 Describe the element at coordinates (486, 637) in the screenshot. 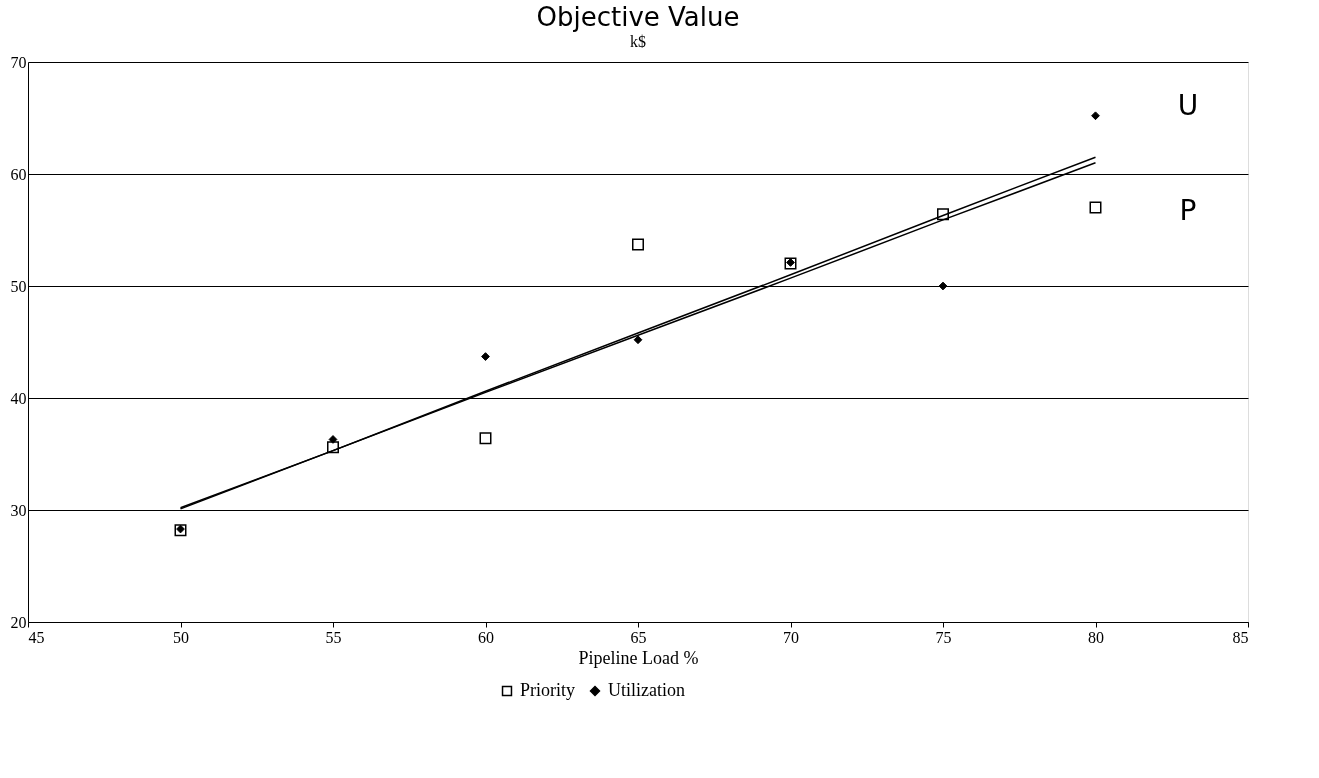

I see `x-tick-label: 60` at that location.